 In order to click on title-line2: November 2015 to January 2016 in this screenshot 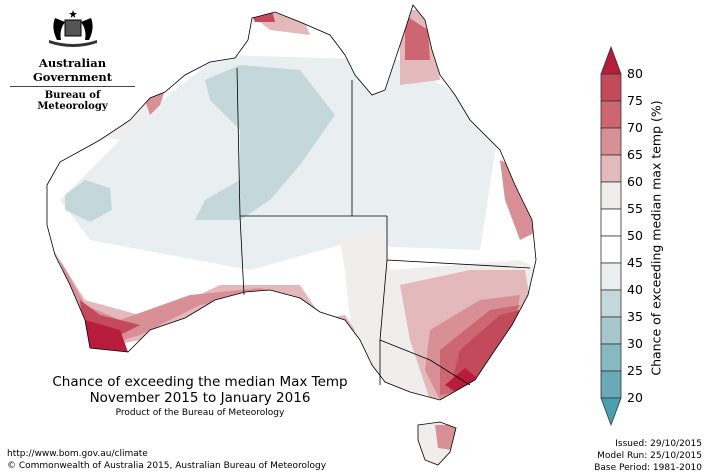, I will do `click(200, 398)`.